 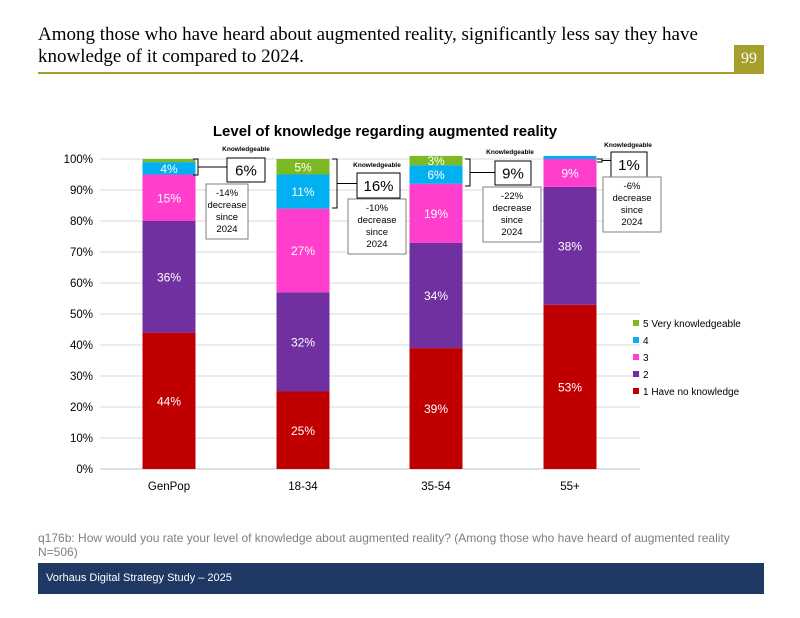 I want to click on x-tick-label: 35-54, so click(x=436, y=487).